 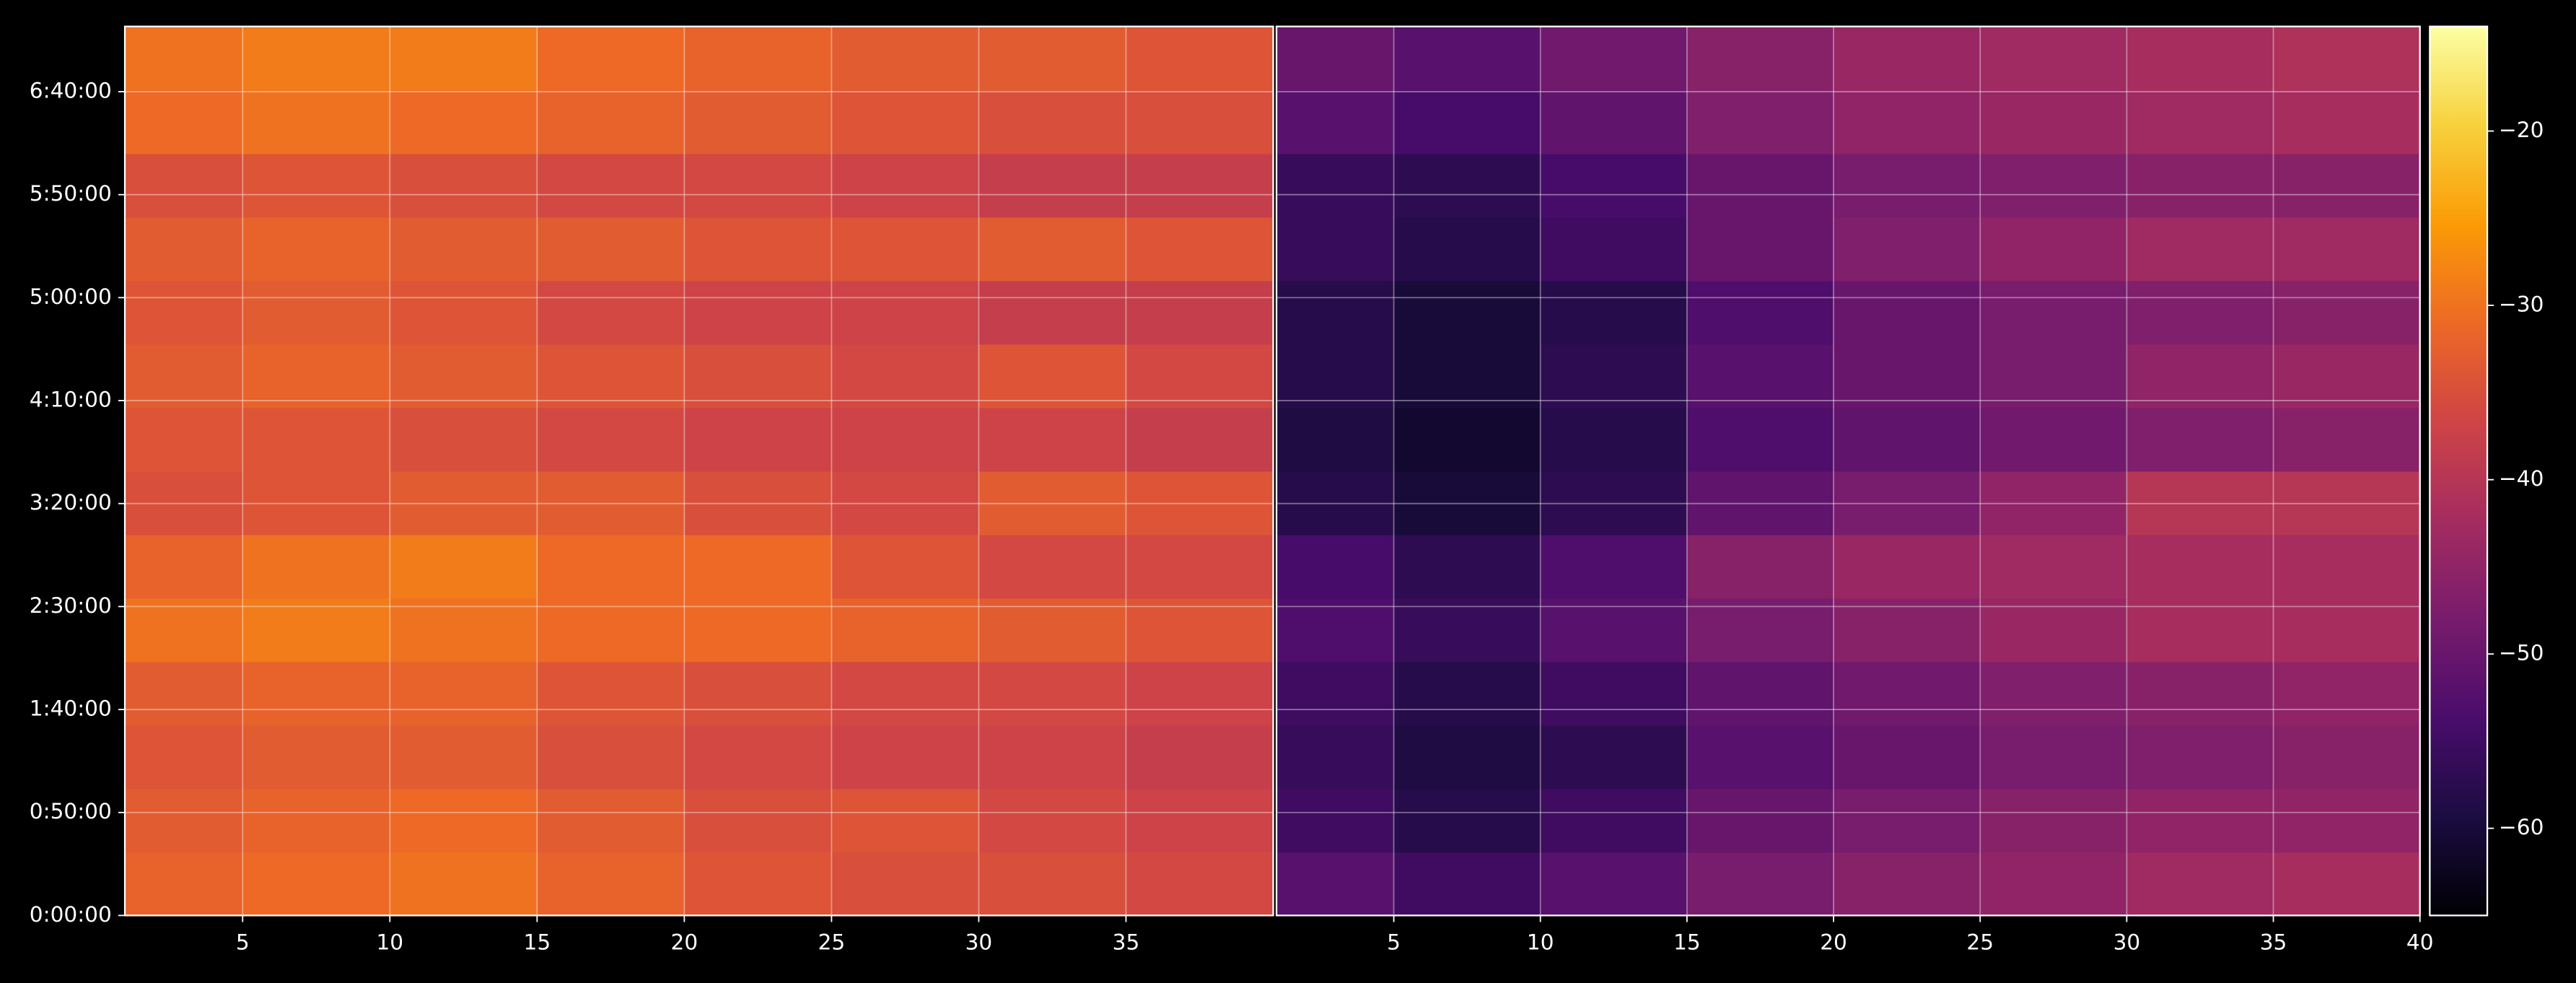 I want to click on y-tick-label: 4:10:00, so click(x=71, y=400).